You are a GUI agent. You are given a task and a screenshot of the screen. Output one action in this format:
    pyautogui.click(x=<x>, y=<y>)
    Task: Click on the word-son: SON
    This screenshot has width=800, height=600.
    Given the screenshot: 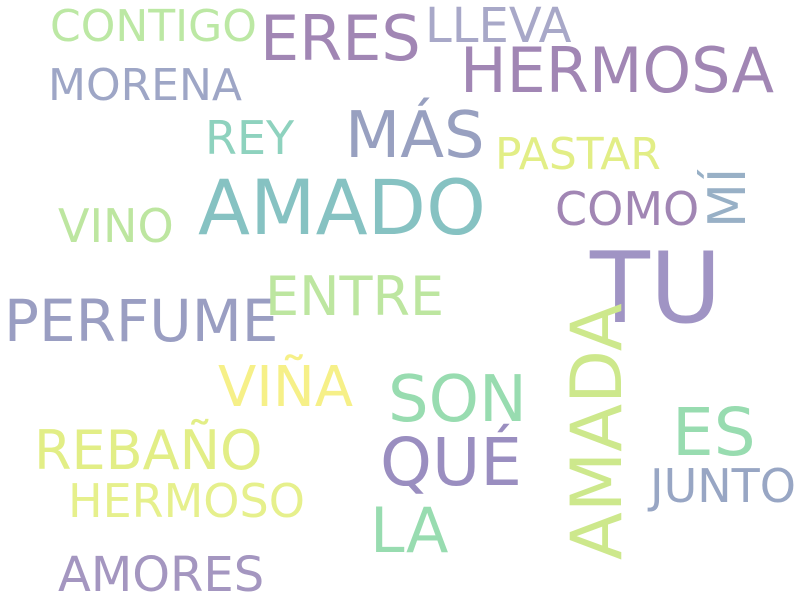 What is the action you would take?
    pyautogui.click(x=457, y=400)
    